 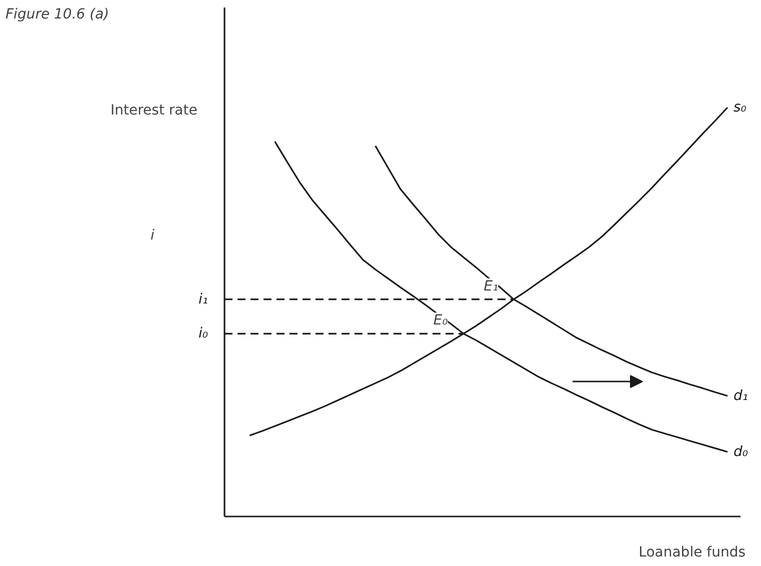 What do you see at coordinates (152, 236) in the screenshot?
I see `text: i` at bounding box center [152, 236].